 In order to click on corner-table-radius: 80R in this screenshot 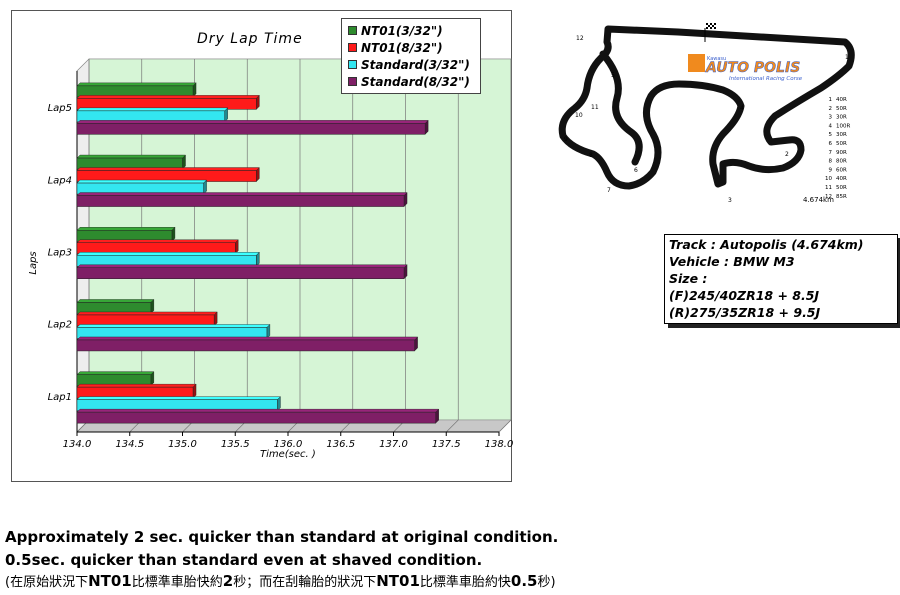, I will do `click(841, 162)`.